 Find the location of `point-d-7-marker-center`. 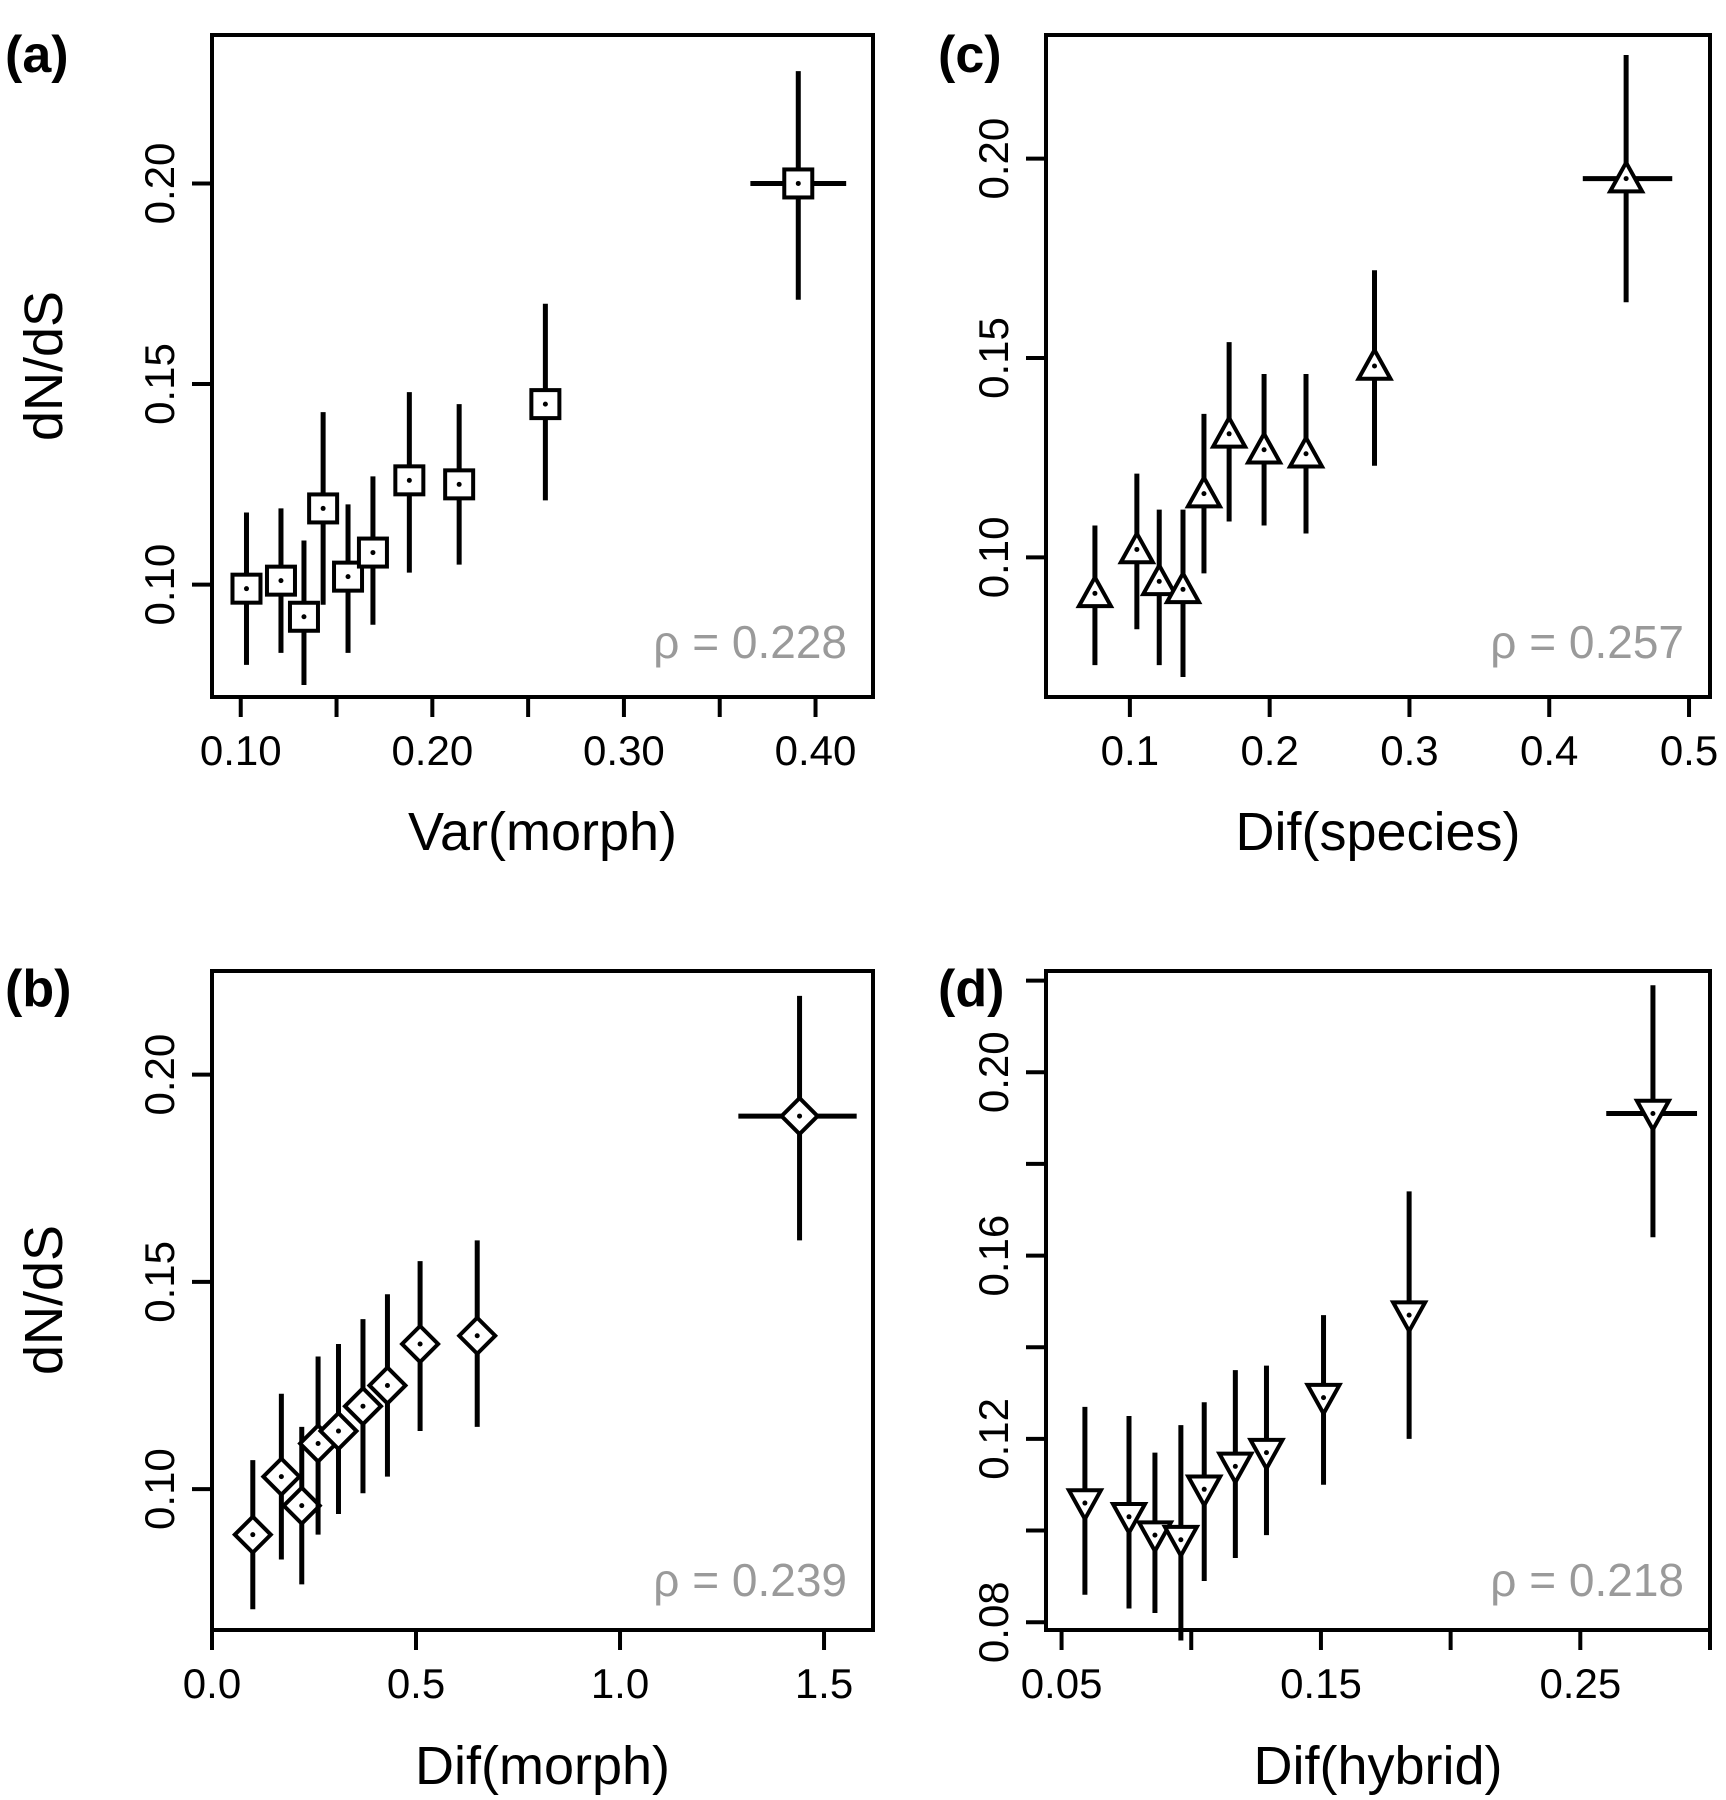

point-d-7-marker-center is located at coordinates (1324, 1398).